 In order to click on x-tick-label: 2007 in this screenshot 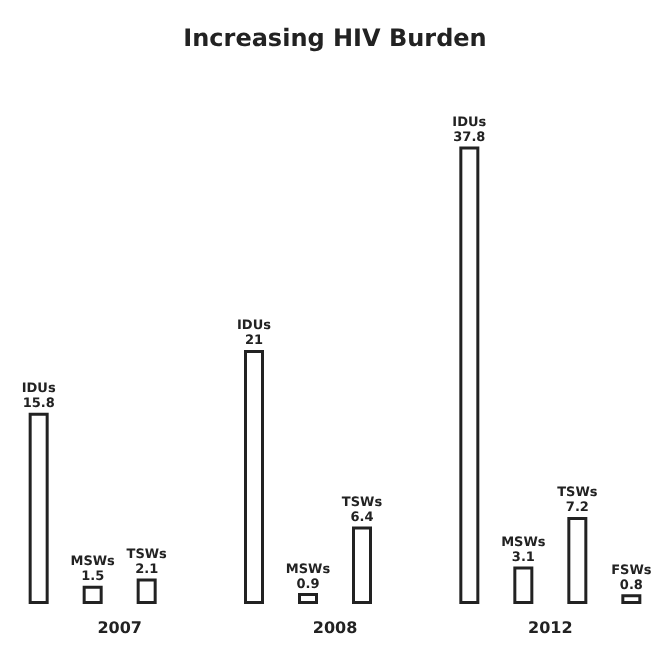, I will do `click(119, 628)`.